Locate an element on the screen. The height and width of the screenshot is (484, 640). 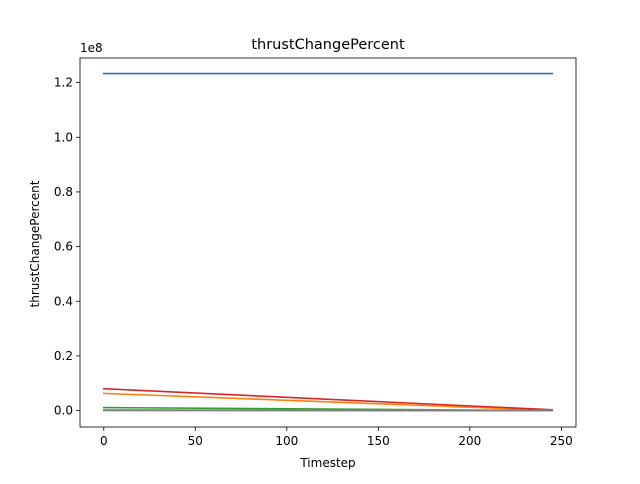
y-tick-label-1.2: 1.2 is located at coordinates (63, 83).